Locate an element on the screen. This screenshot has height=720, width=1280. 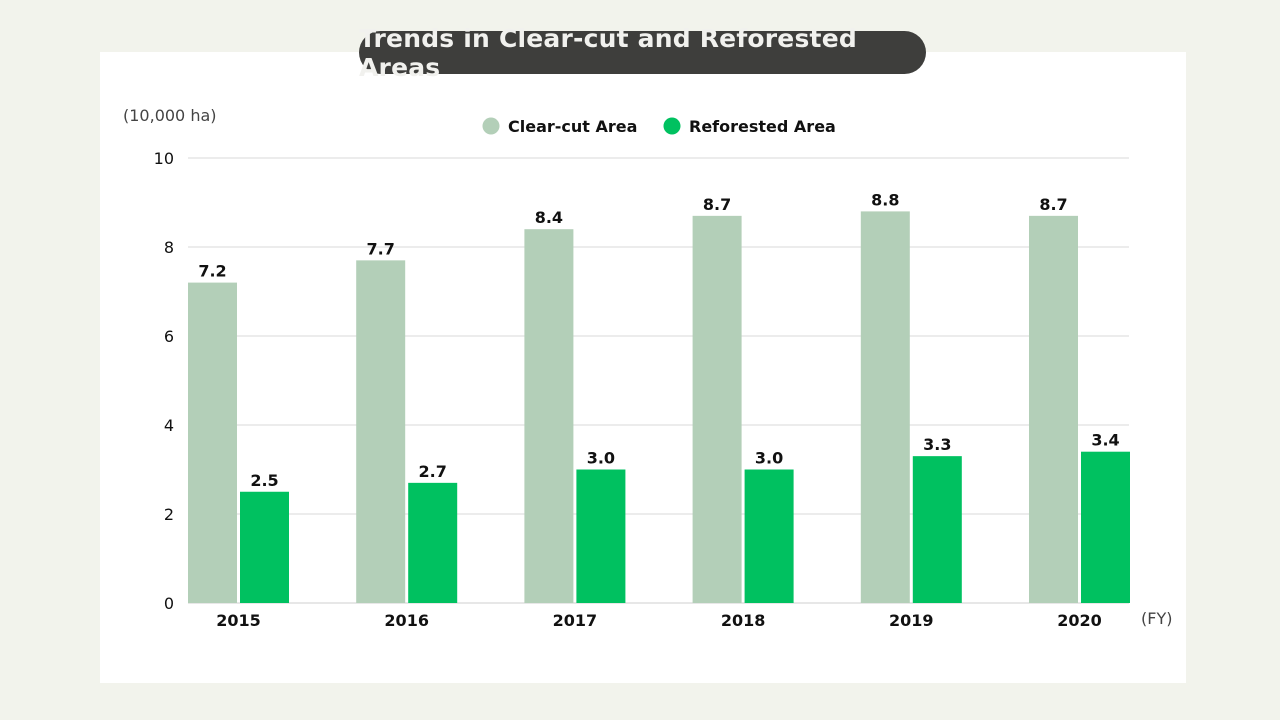
x-tick-label: 2017 is located at coordinates (575, 620).